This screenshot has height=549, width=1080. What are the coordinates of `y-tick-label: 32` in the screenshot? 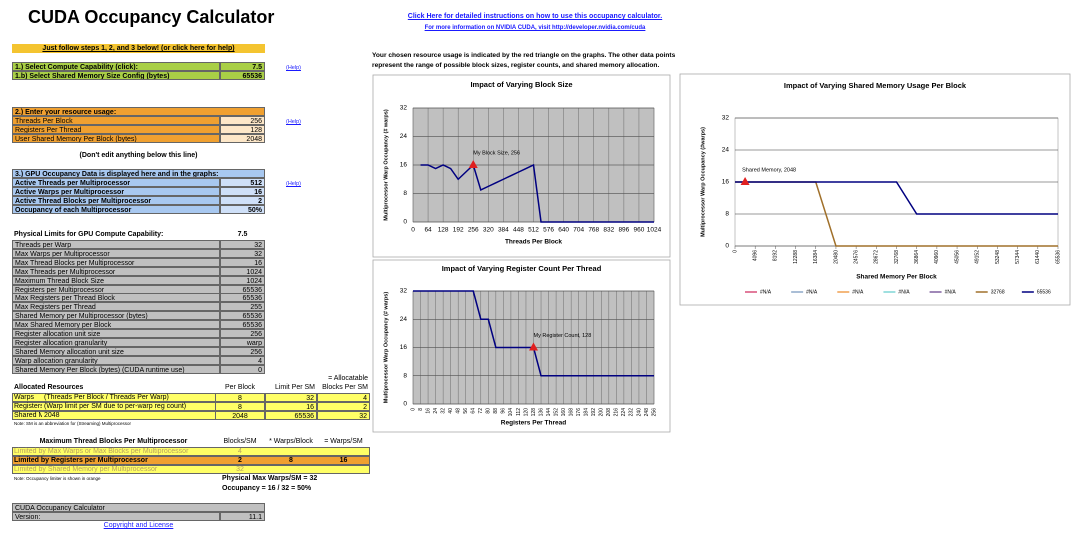 It's located at (404, 108).